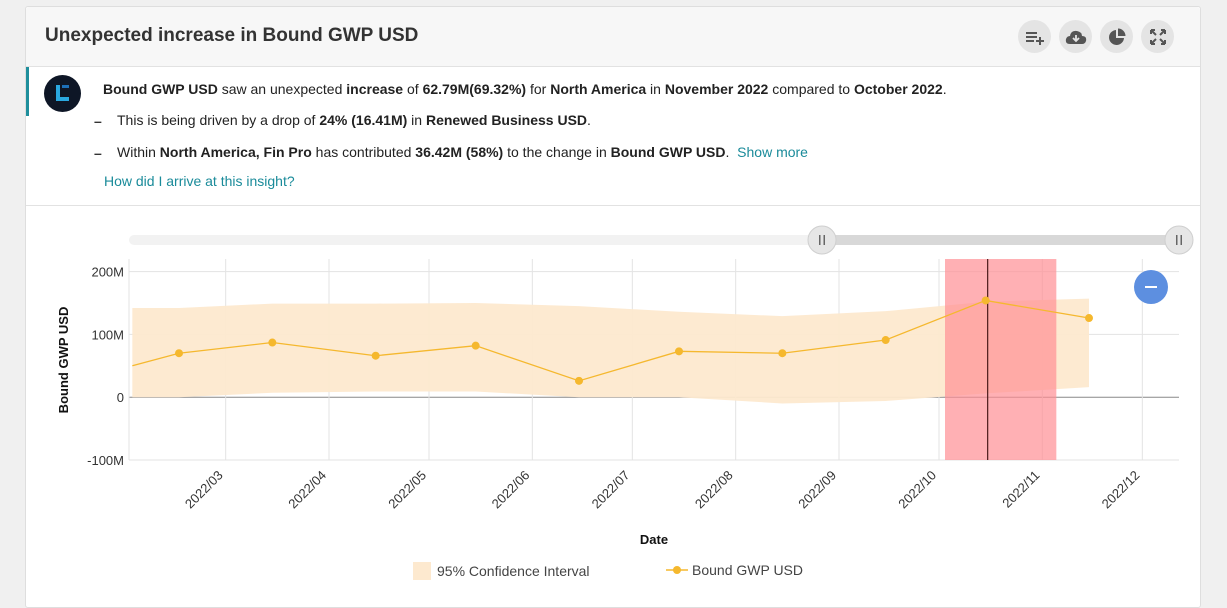 The width and height of the screenshot is (1227, 608). Describe the element at coordinates (232, 35) in the screenshot. I see `card-title: Unexpected increase in Bound GWP USD` at that location.